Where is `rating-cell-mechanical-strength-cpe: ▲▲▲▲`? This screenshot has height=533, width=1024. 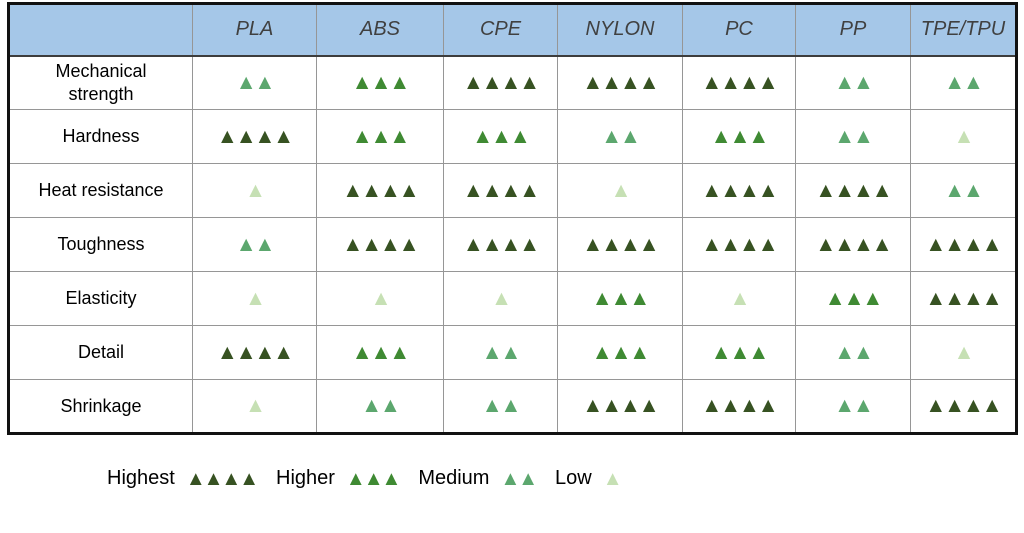 rating-cell-mechanical-strength-cpe: ▲▲▲▲ is located at coordinates (500, 82).